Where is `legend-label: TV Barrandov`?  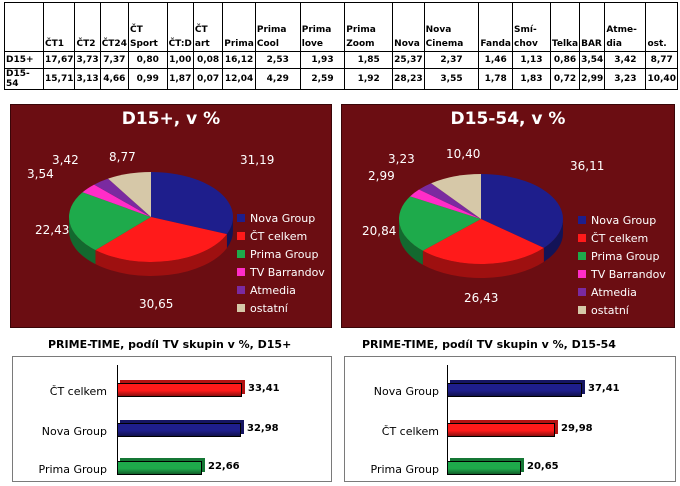 legend-label: TV Barrandov is located at coordinates (628, 274).